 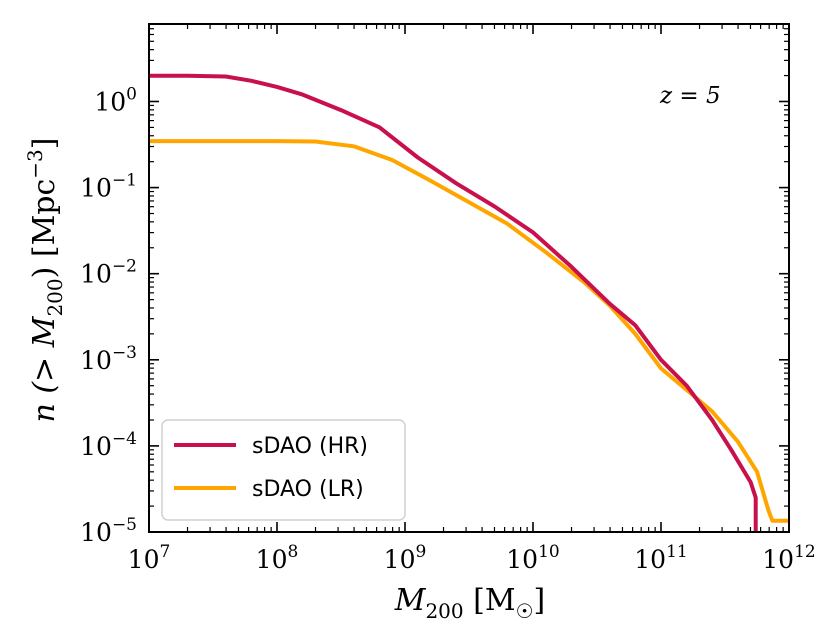 What do you see at coordinates (690, 96) in the screenshot?
I see `redshift-annotation: z = 5` at bounding box center [690, 96].